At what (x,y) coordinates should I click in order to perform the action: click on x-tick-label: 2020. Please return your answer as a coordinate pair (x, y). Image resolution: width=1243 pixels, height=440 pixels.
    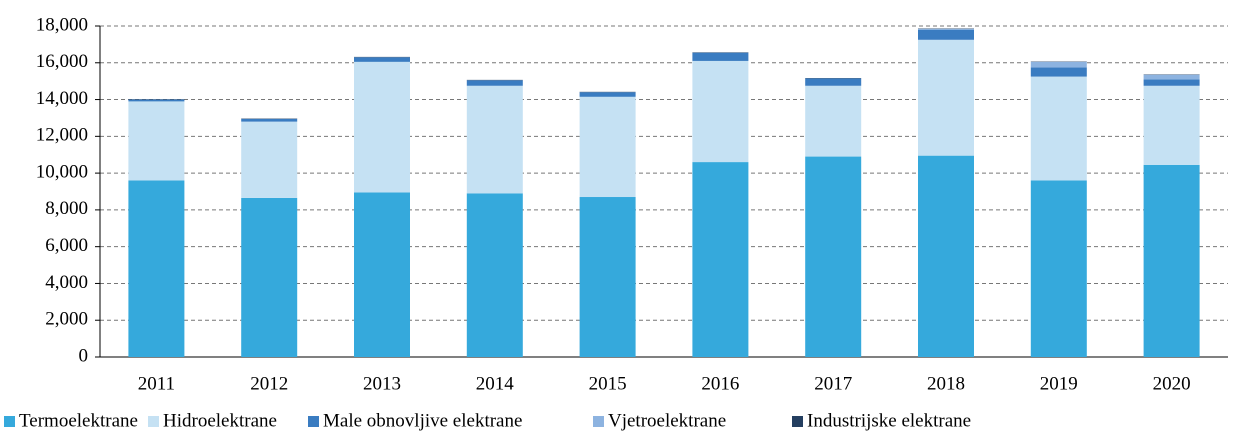
    Looking at the image, I should click on (1172, 383).